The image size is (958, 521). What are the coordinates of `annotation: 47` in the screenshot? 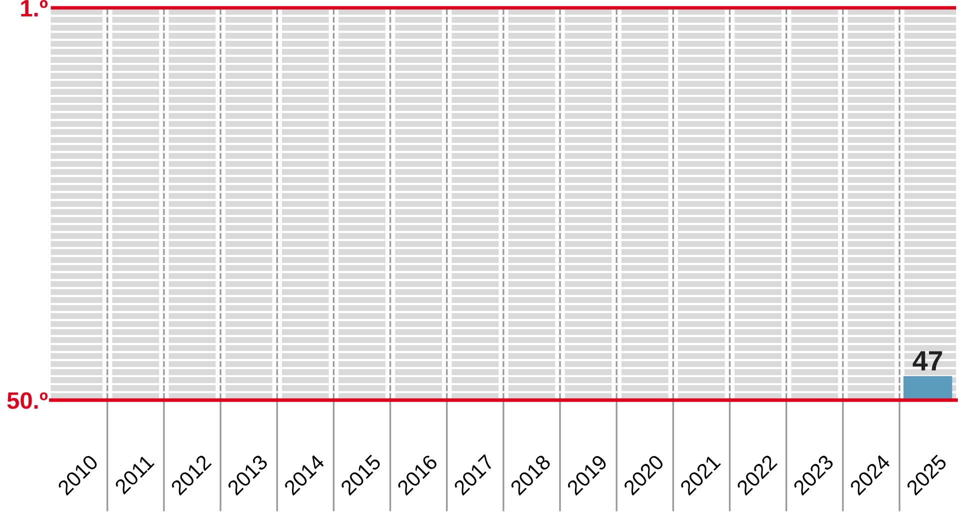 It's located at (927, 360).